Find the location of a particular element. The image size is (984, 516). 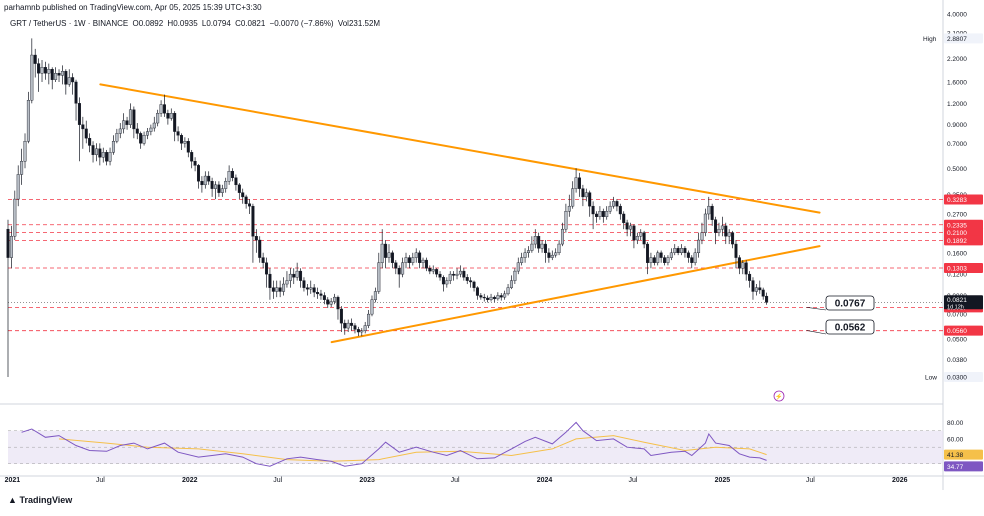

high-label: High is located at coordinates (930, 39).